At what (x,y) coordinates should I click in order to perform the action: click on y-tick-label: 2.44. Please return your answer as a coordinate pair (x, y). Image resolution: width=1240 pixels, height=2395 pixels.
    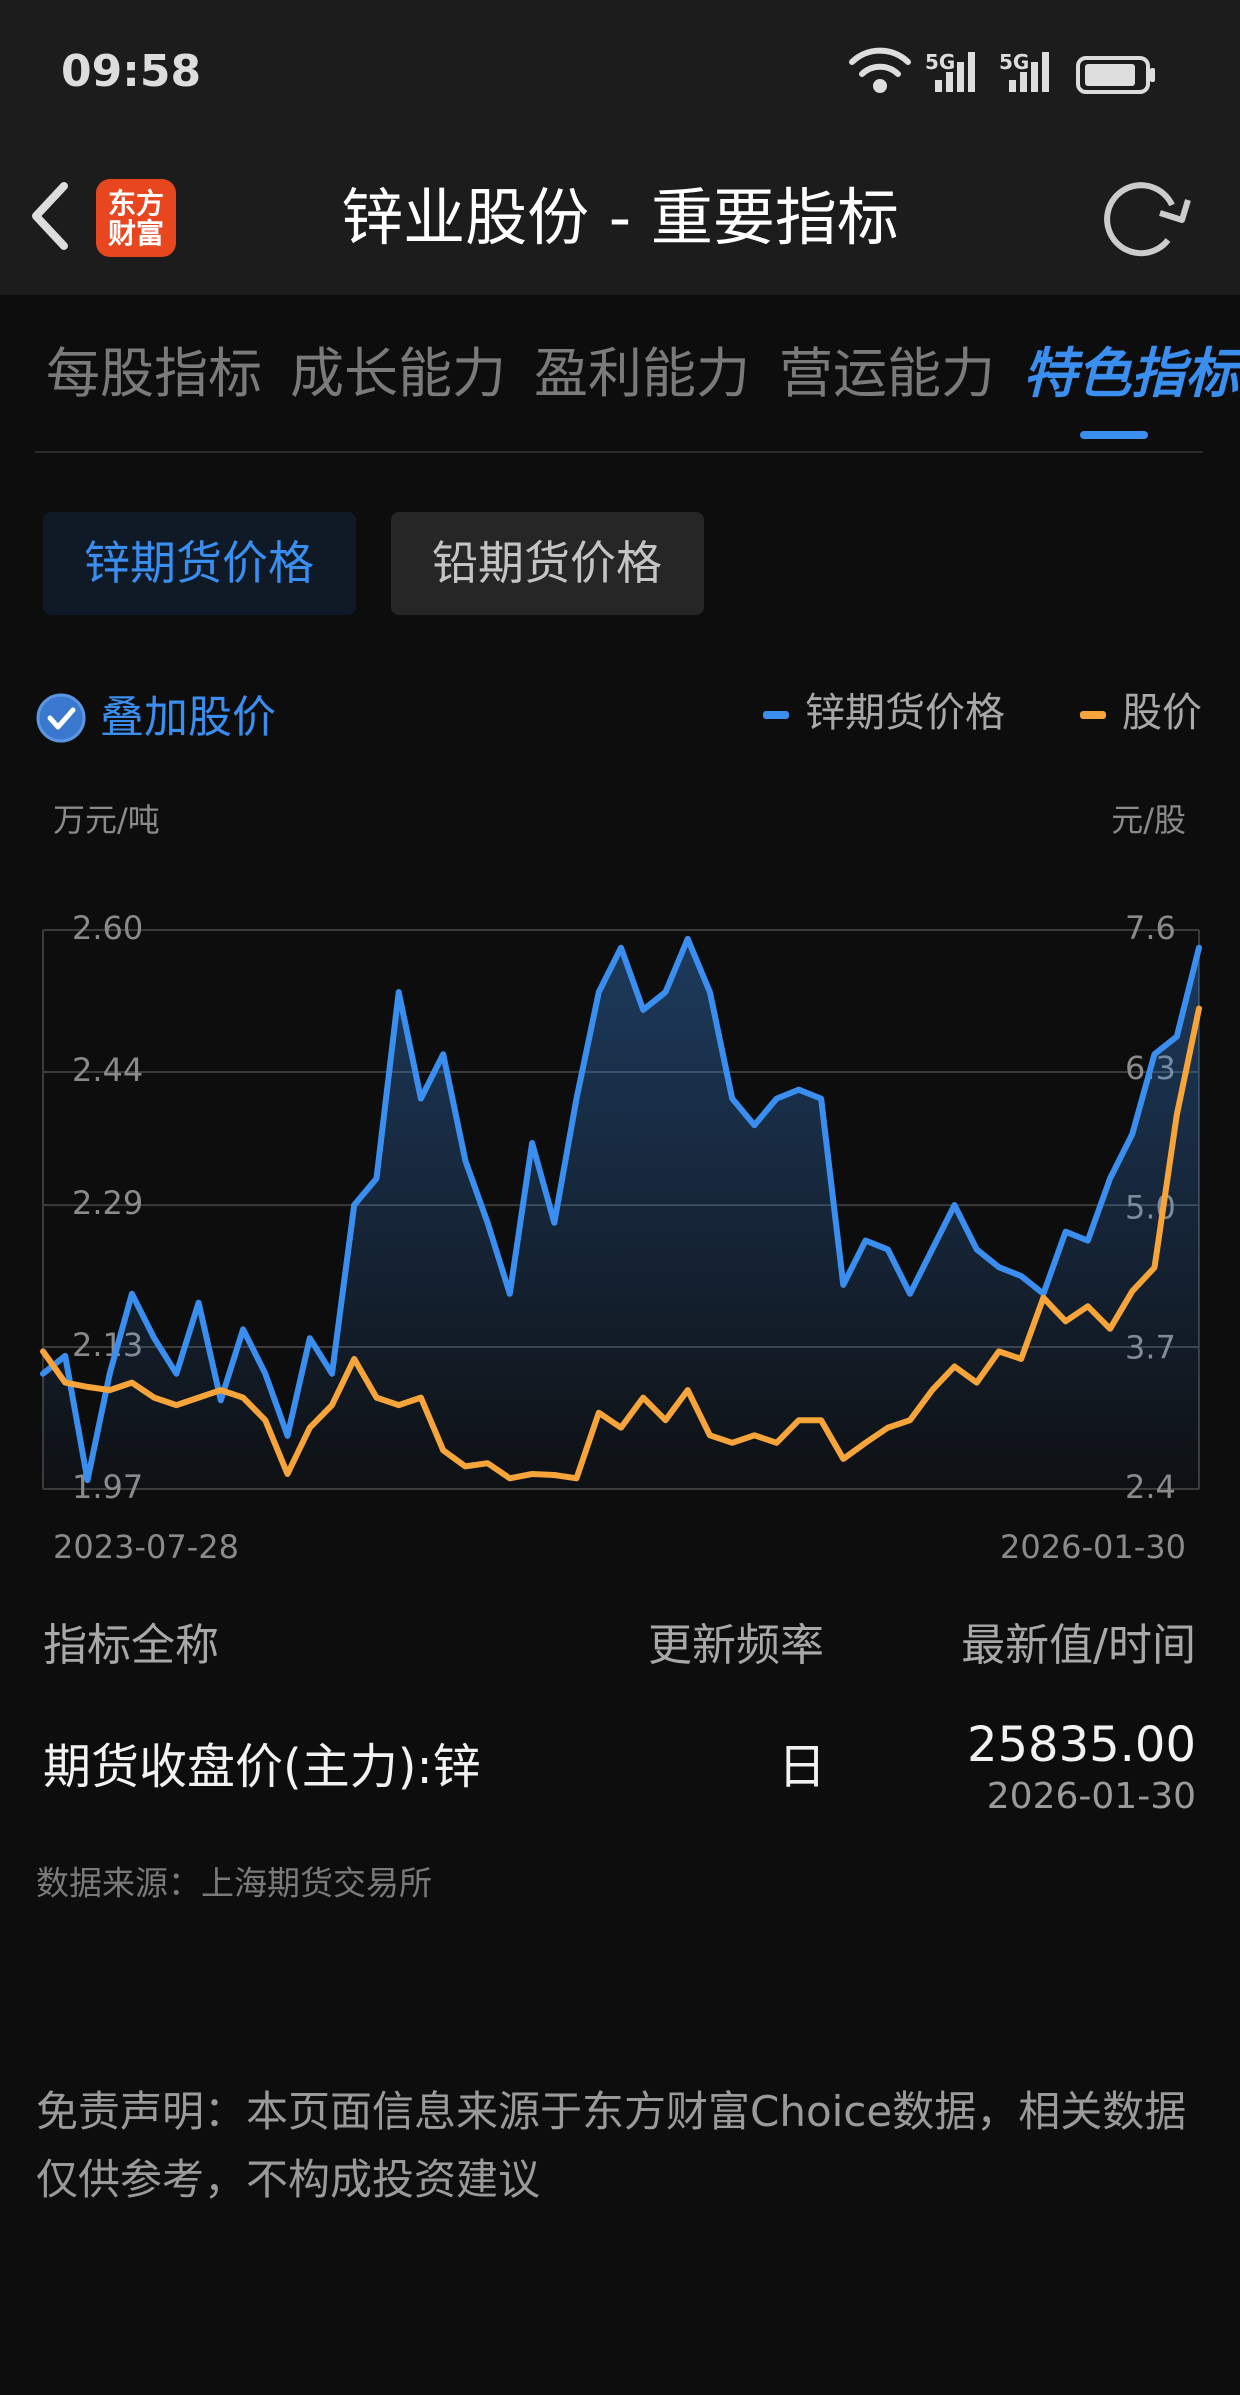
    Looking at the image, I should click on (107, 1070).